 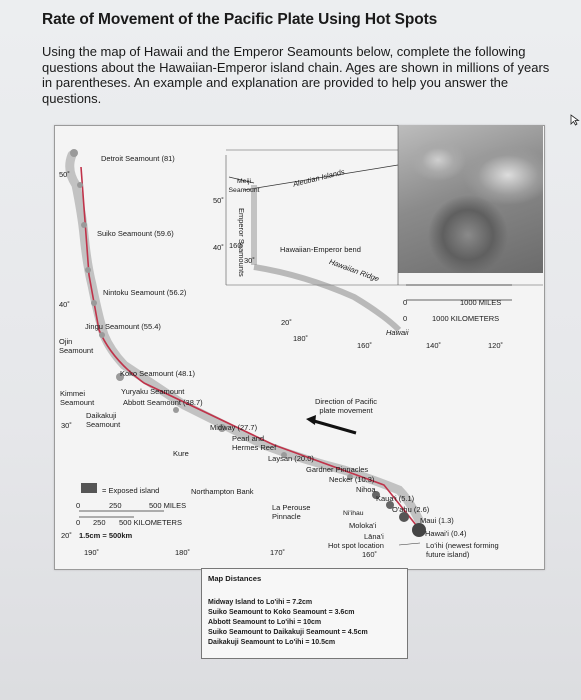 I want to click on scale-miles-500: 500 MILES, so click(x=168, y=505).